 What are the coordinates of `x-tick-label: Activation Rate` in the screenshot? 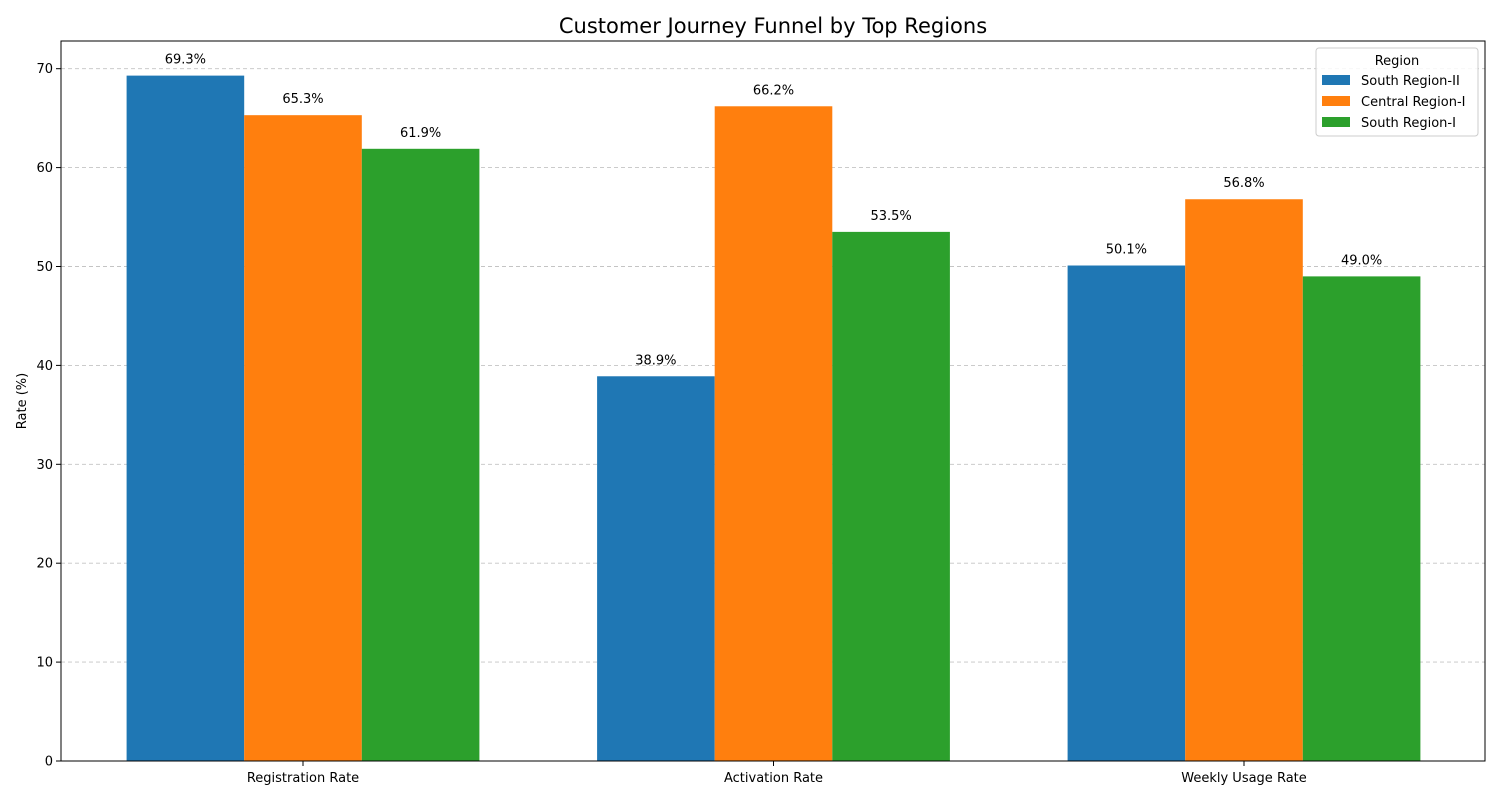 It's located at (773, 778).